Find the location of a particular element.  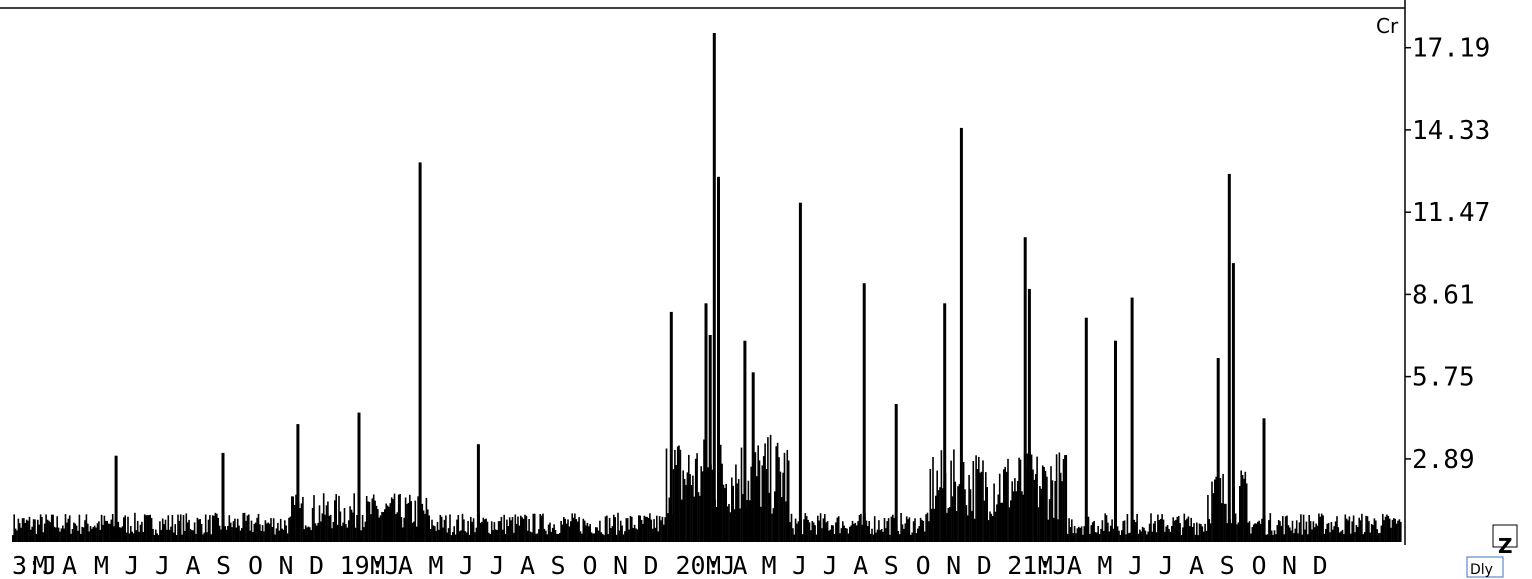

zoom-button is located at coordinates (1505, 536).